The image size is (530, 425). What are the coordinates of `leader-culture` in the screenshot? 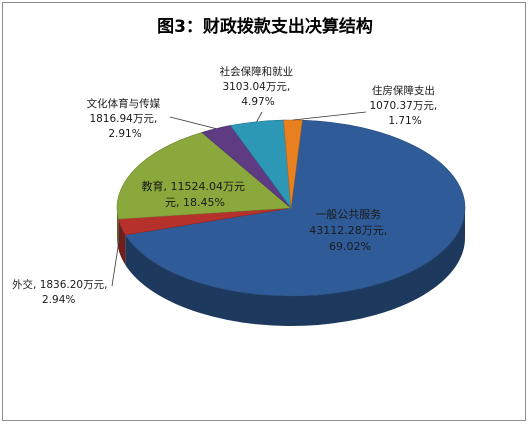 It's located at (193, 123).